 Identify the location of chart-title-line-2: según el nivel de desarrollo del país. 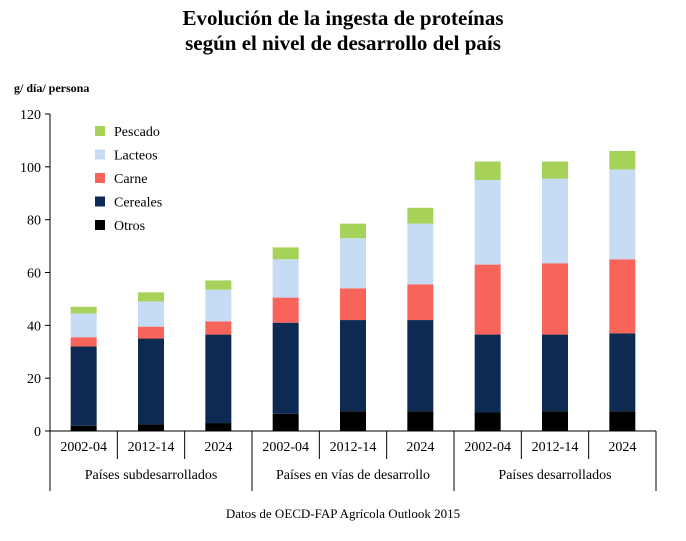
(343, 43).